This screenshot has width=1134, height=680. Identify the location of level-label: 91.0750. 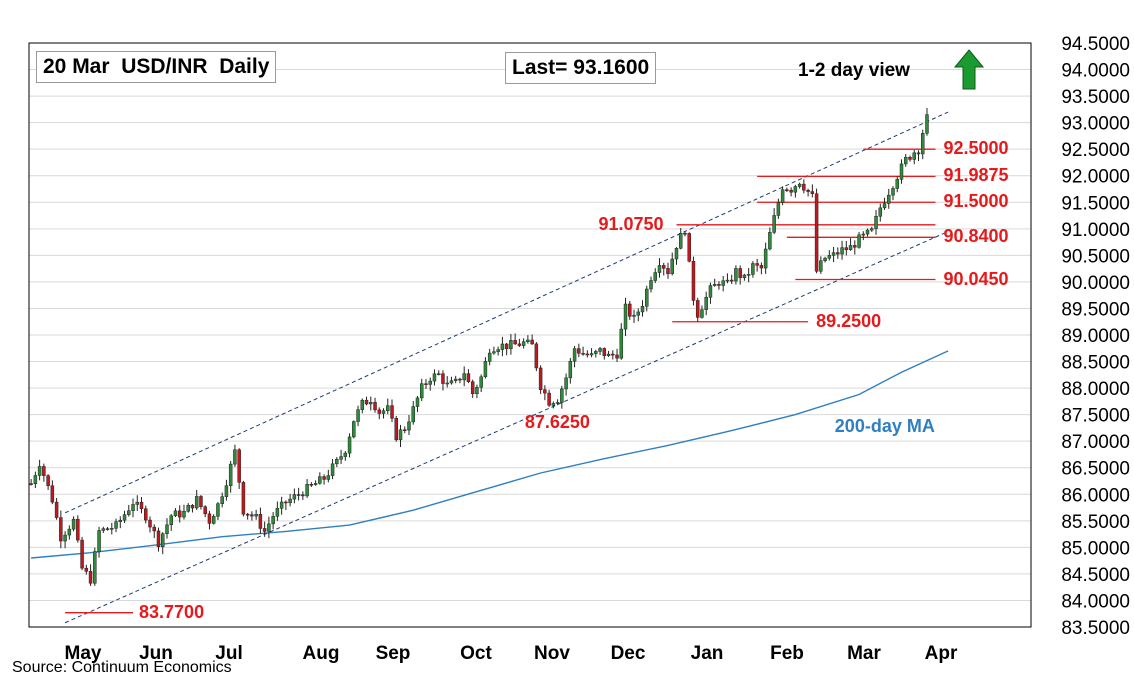
(631, 223).